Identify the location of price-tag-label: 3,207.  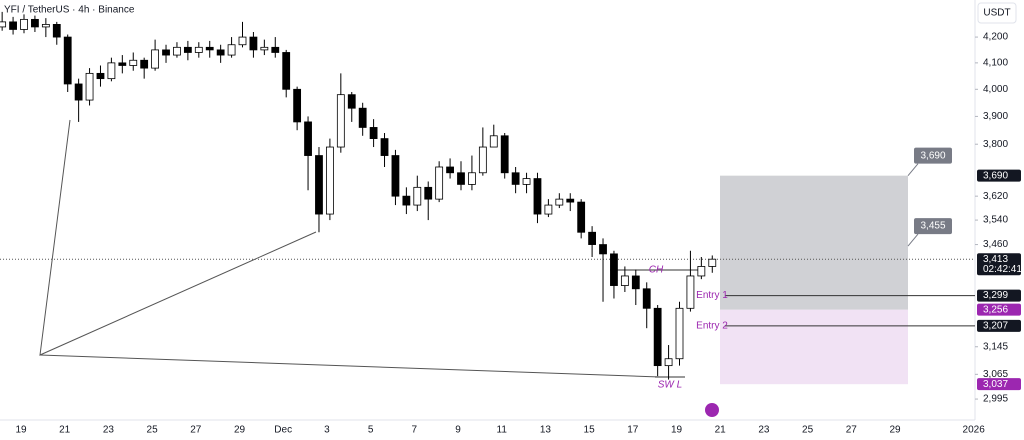
(995, 325).